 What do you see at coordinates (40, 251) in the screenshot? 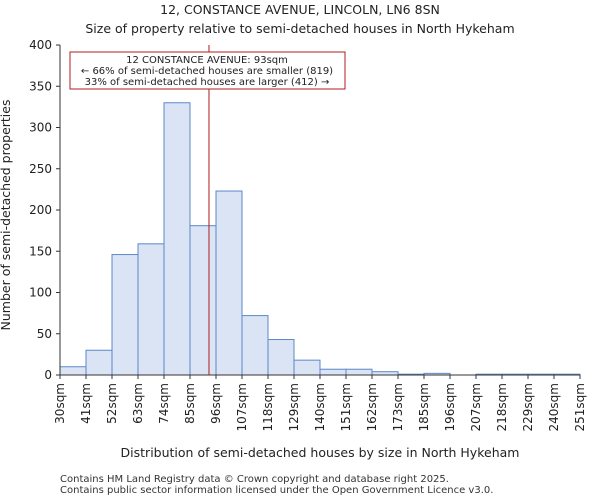
I see `y-tick-label: 150` at bounding box center [40, 251].